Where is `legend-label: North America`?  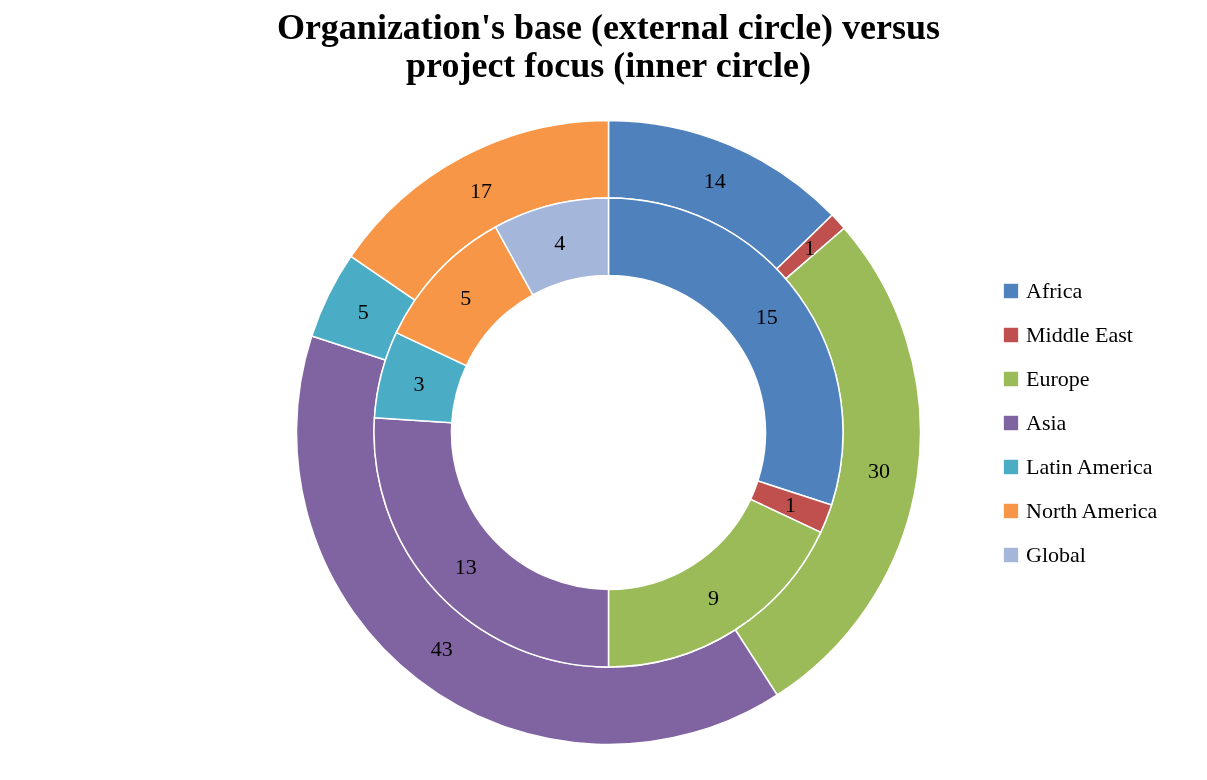 legend-label: North America is located at coordinates (1092, 510).